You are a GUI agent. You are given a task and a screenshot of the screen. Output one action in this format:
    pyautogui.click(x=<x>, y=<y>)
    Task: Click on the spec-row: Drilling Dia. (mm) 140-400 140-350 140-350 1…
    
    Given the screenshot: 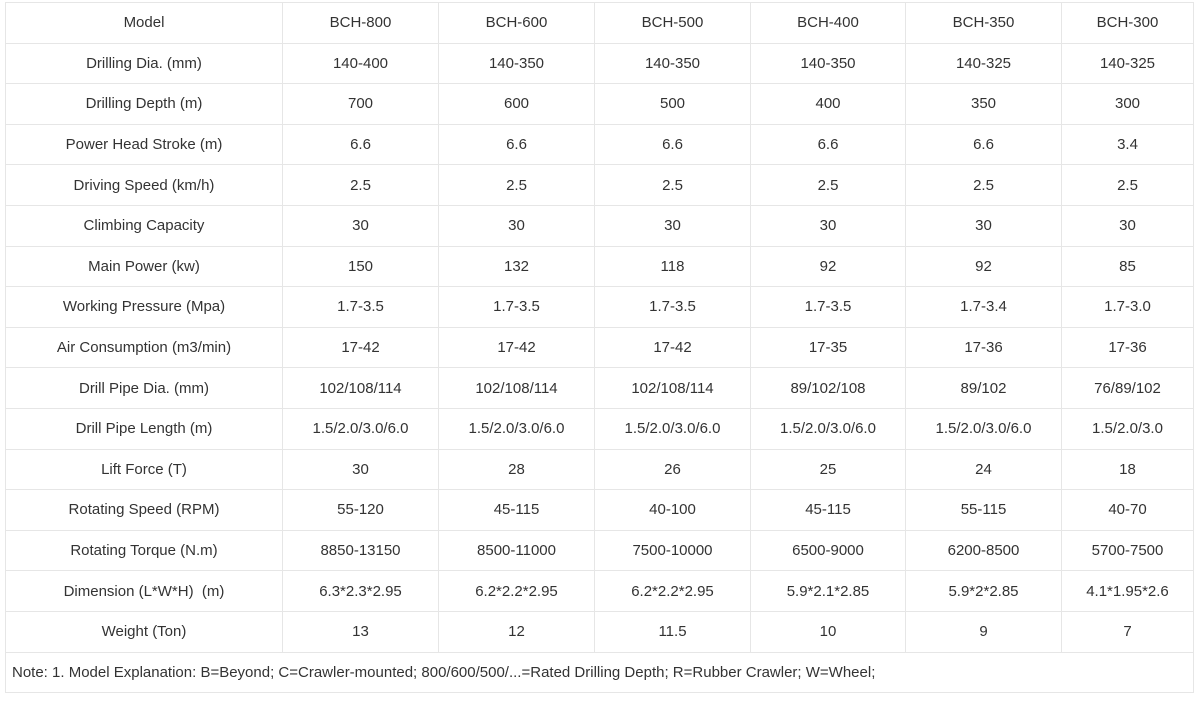 What is the action you would take?
    pyautogui.click(x=599, y=63)
    